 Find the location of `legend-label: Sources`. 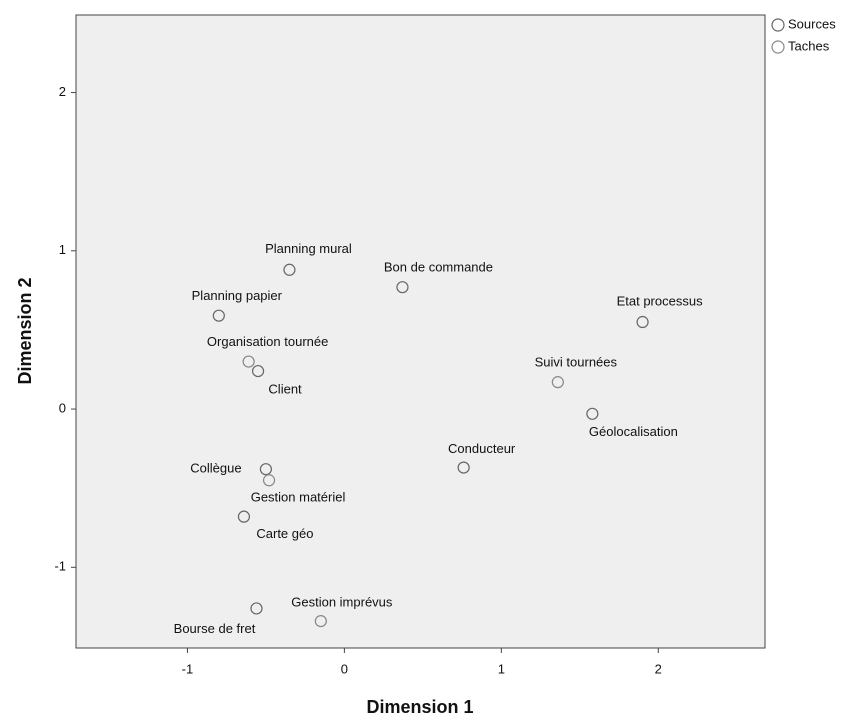

legend-label: Sources is located at coordinates (812, 23).